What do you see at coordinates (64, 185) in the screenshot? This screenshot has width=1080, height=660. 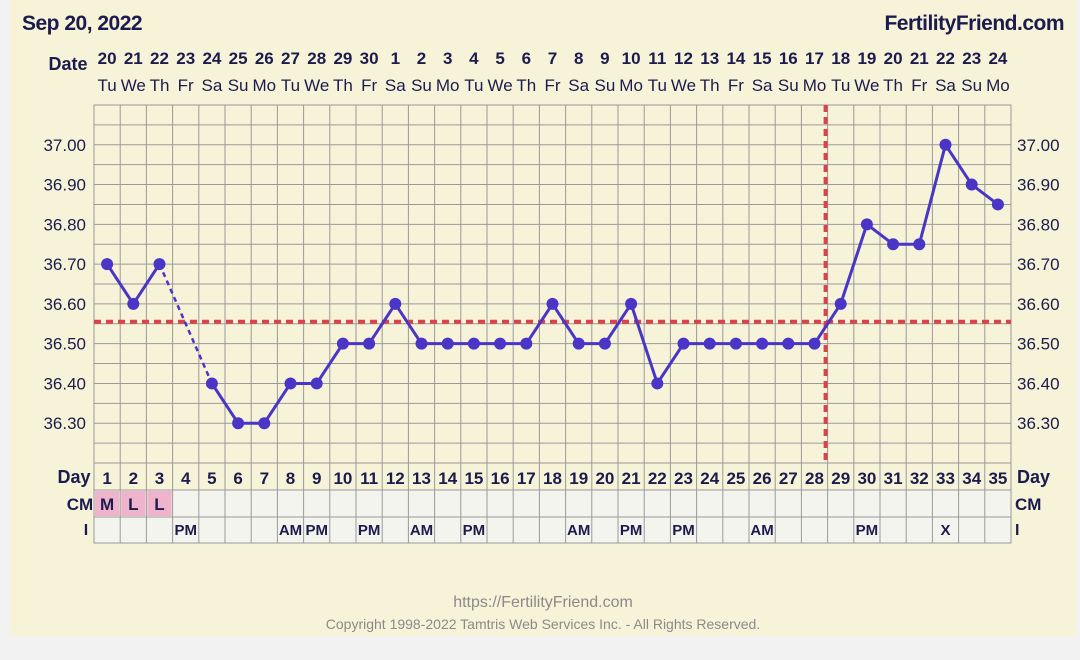 I see `y-tick-label-left: 36.90` at bounding box center [64, 185].